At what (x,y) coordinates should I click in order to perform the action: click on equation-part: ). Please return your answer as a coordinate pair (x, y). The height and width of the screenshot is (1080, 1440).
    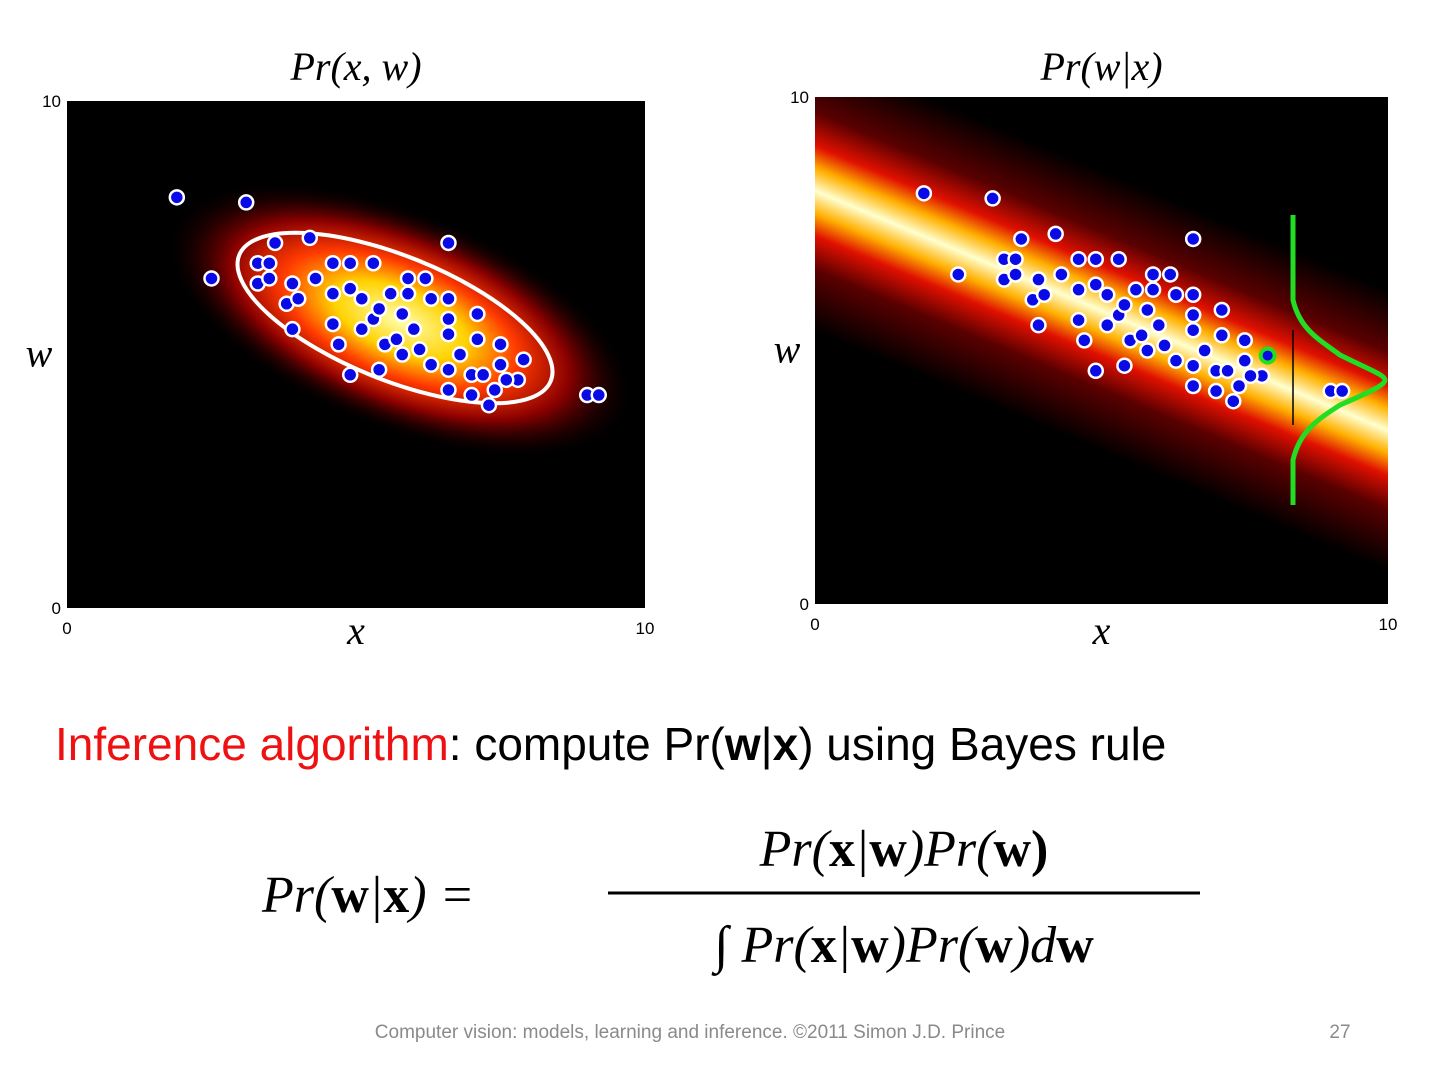
    Looking at the image, I should click on (1039, 849).